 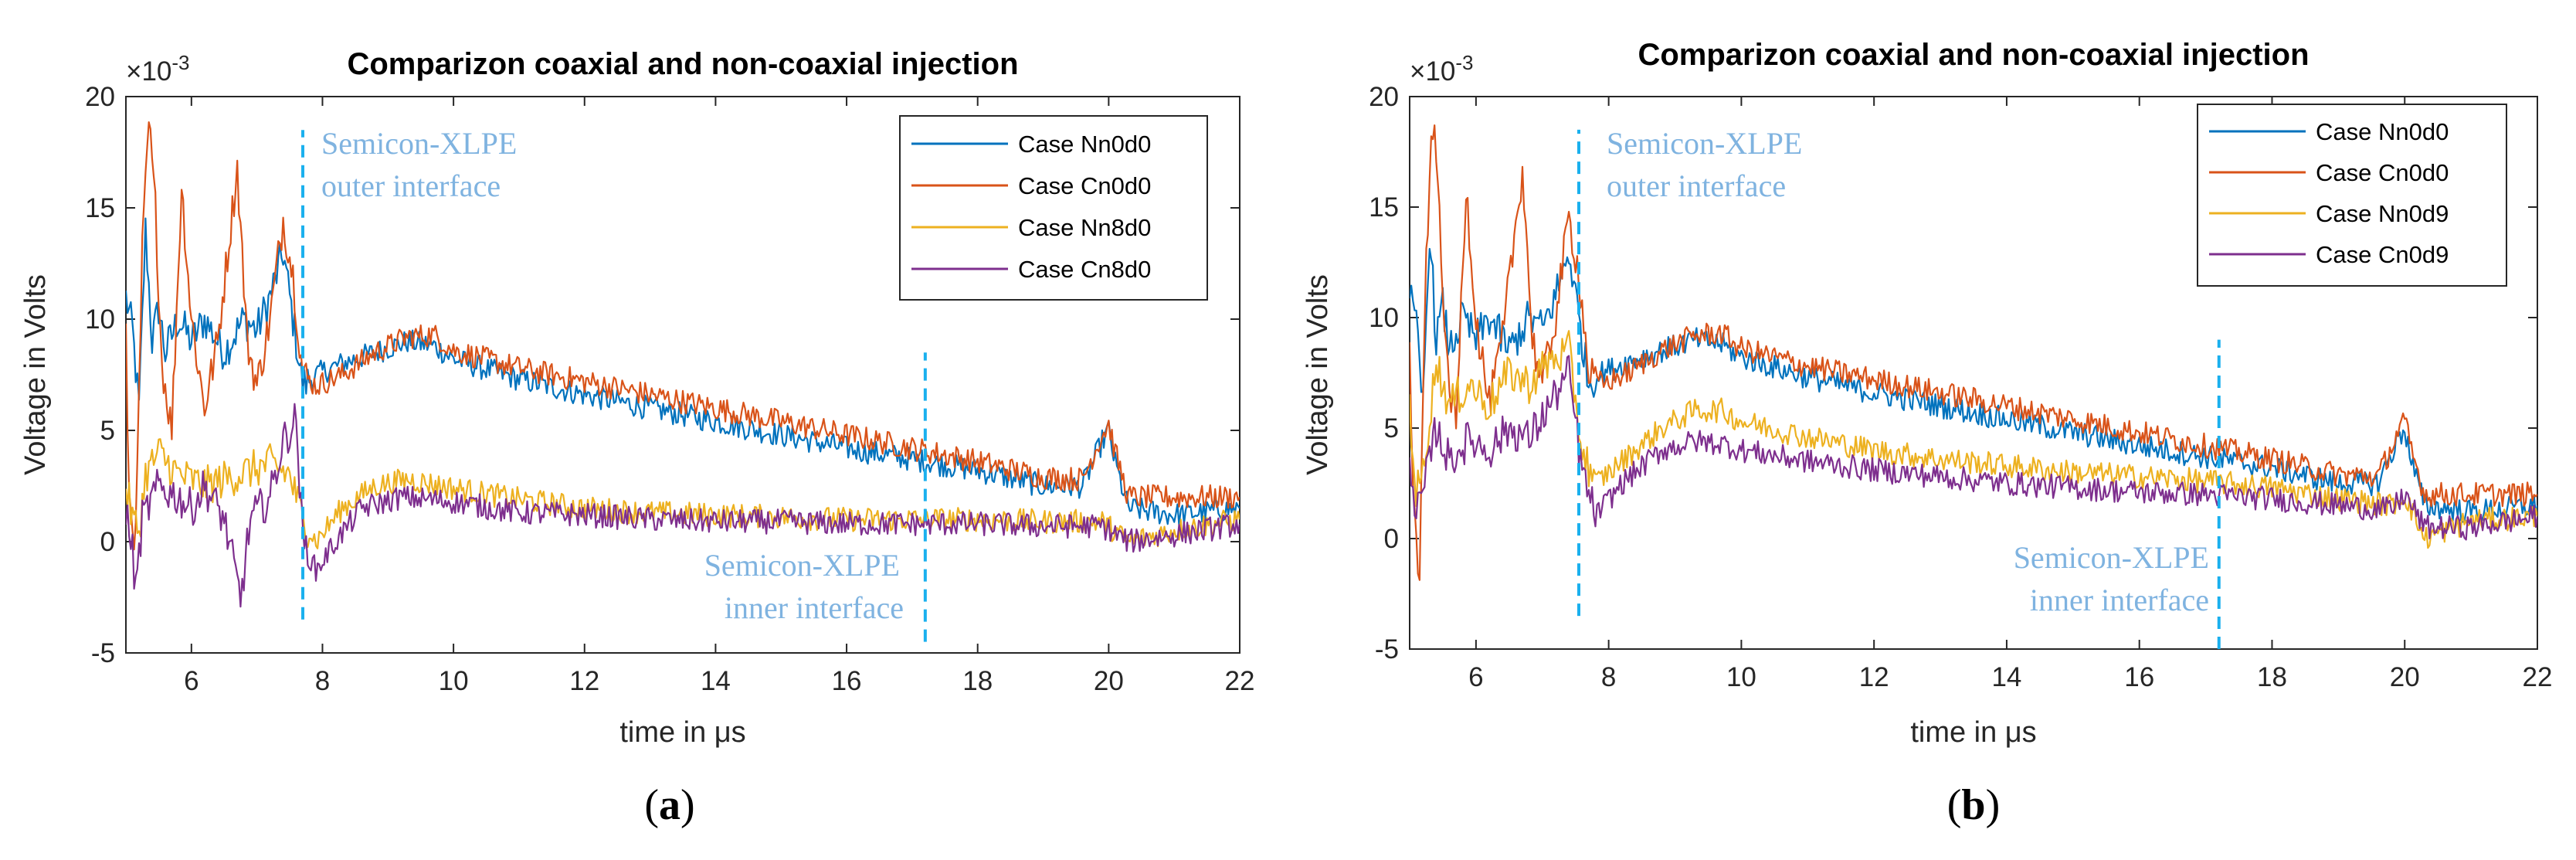 I want to click on legend-entry-a-1: Case Cn0d0, so click(x=1084, y=185).